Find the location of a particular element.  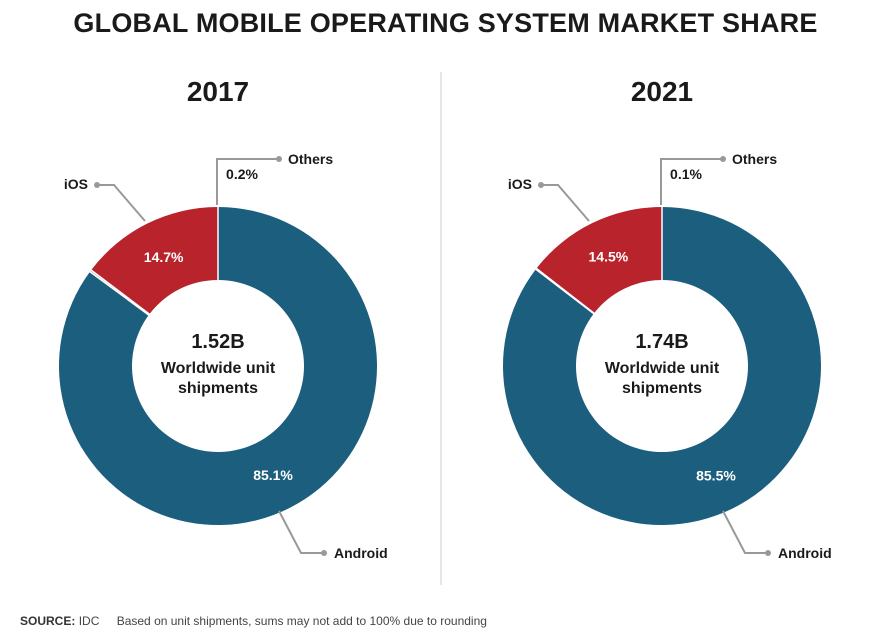

chart-2017-leader-android-dot is located at coordinates (324, 553).